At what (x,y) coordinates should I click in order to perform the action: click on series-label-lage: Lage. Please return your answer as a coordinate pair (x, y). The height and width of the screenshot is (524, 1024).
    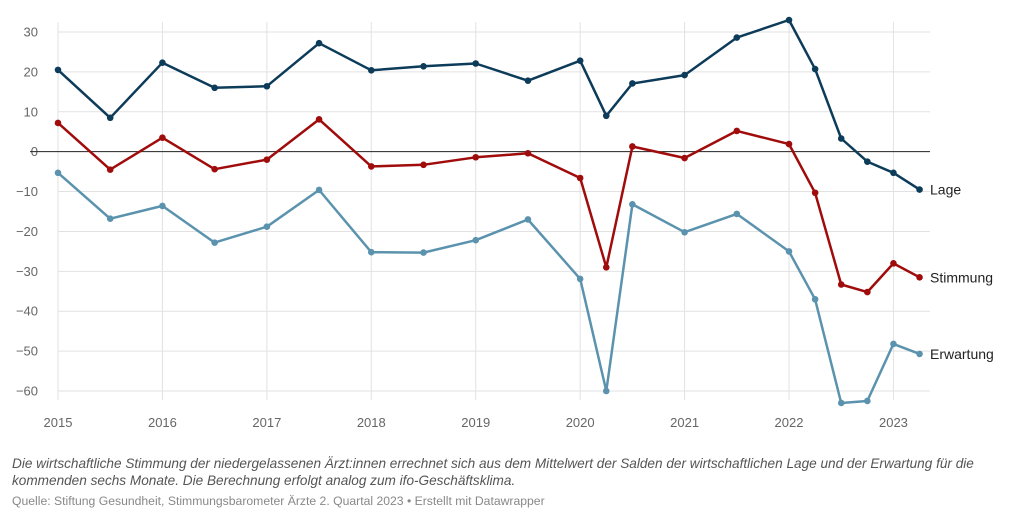
    Looking at the image, I should click on (945, 190).